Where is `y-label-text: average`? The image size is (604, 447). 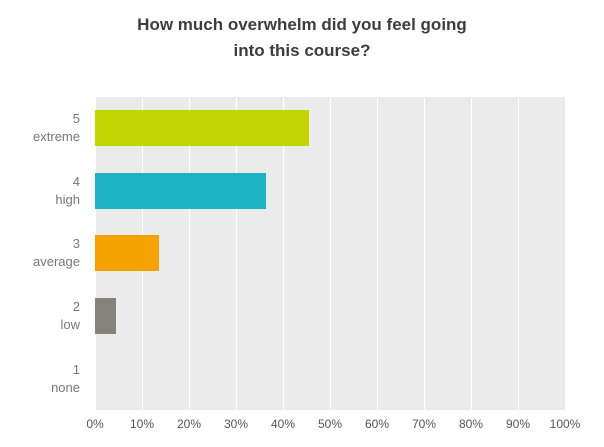 y-label-text: average is located at coordinates (56, 262).